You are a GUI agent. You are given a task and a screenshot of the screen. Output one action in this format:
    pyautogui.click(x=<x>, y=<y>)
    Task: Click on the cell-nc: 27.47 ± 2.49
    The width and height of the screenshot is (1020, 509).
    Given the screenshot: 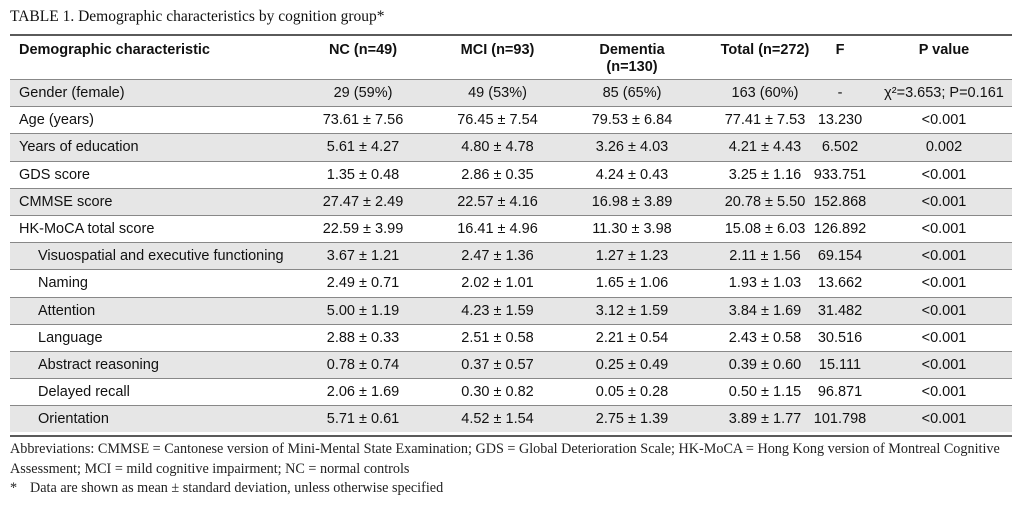 What is the action you would take?
    pyautogui.click(x=363, y=201)
    